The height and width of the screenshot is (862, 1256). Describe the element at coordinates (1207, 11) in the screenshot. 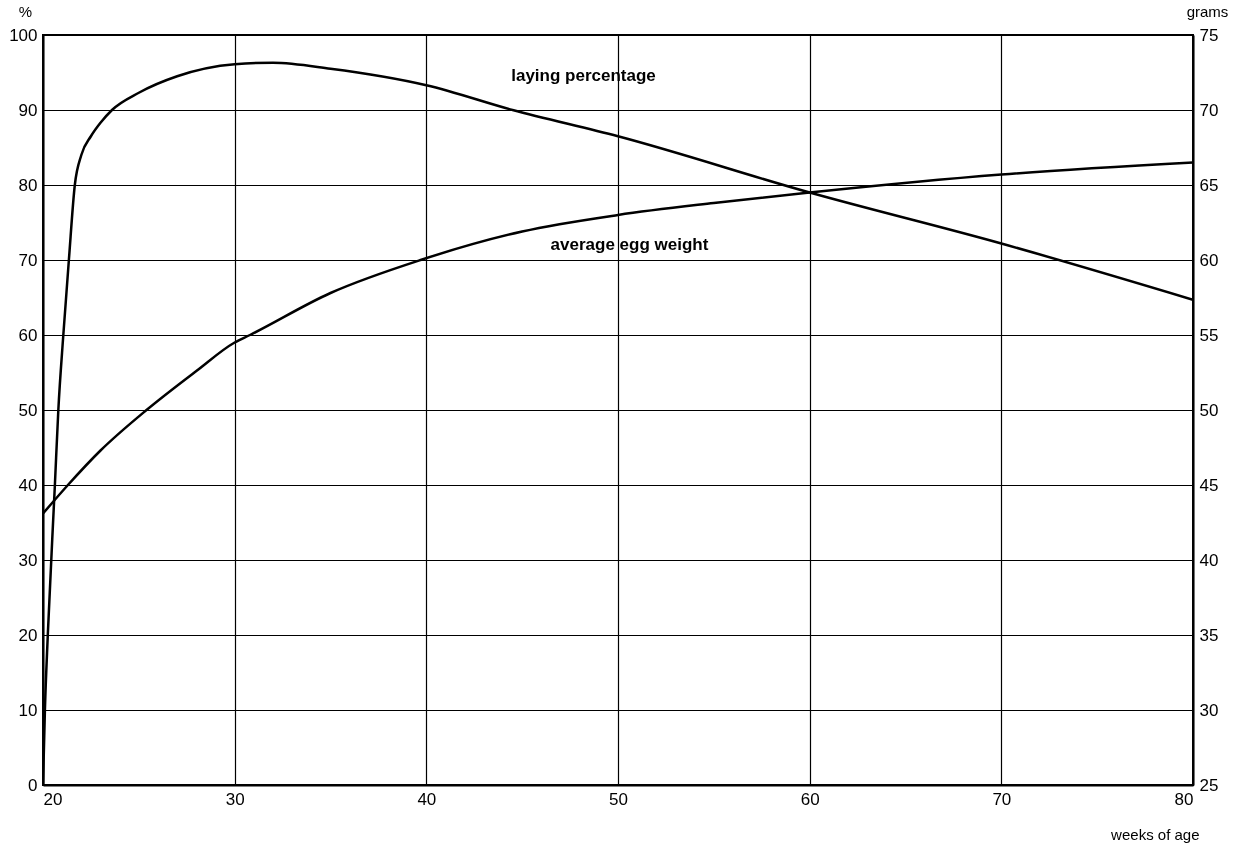

I see `y2-axis-title: grams` at that location.